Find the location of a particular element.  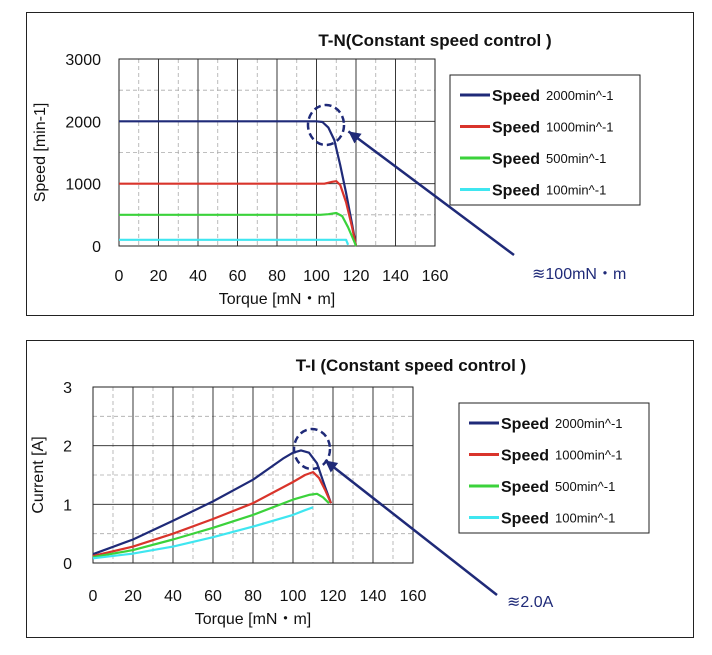

ti-y-tick-label: 1 is located at coordinates (67, 505).